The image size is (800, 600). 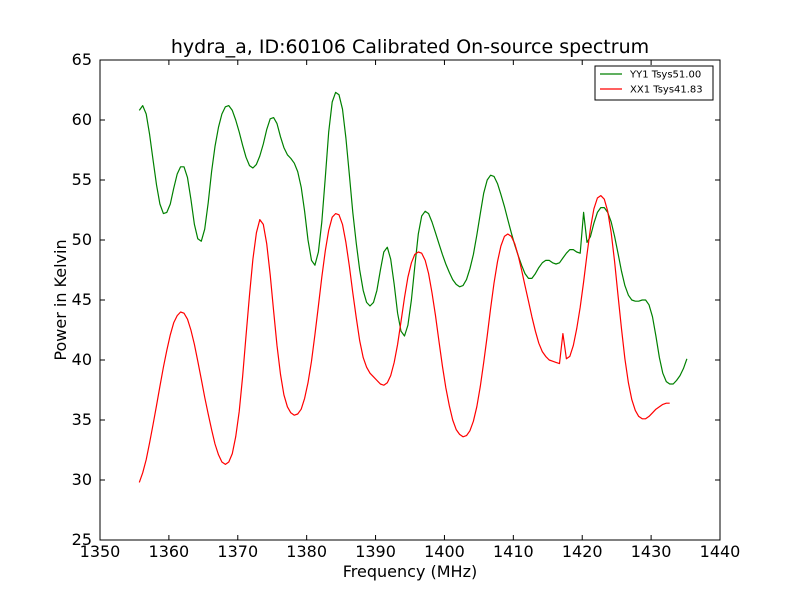 I want to click on y-tick-label: 40, so click(x=82, y=359).